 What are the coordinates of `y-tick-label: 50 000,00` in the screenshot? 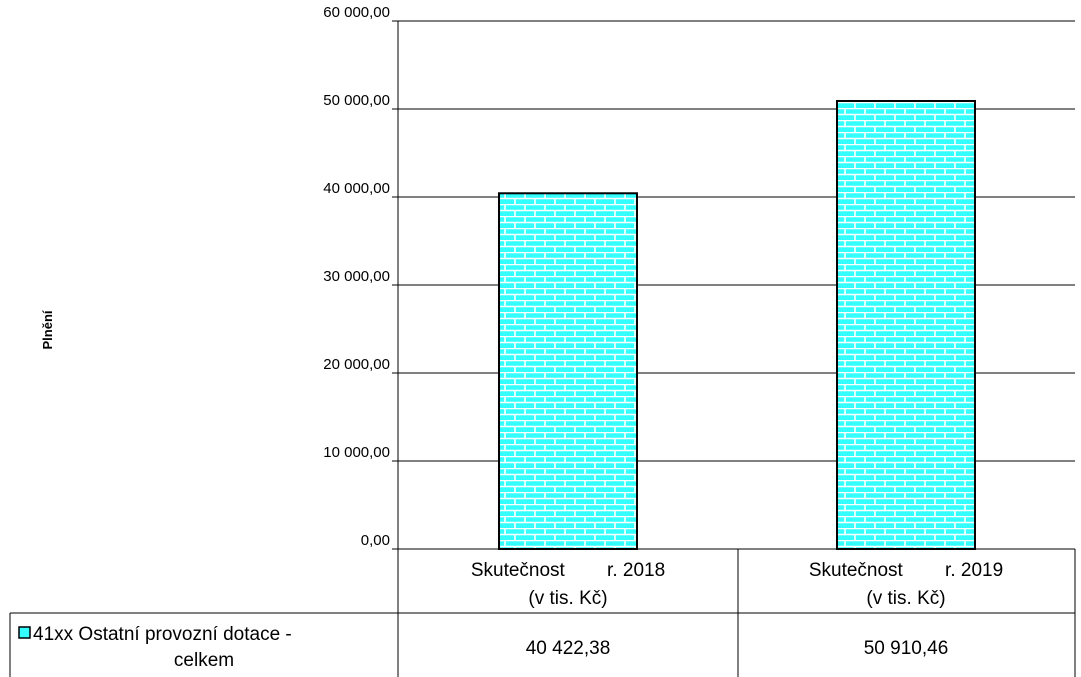 It's located at (356, 100).